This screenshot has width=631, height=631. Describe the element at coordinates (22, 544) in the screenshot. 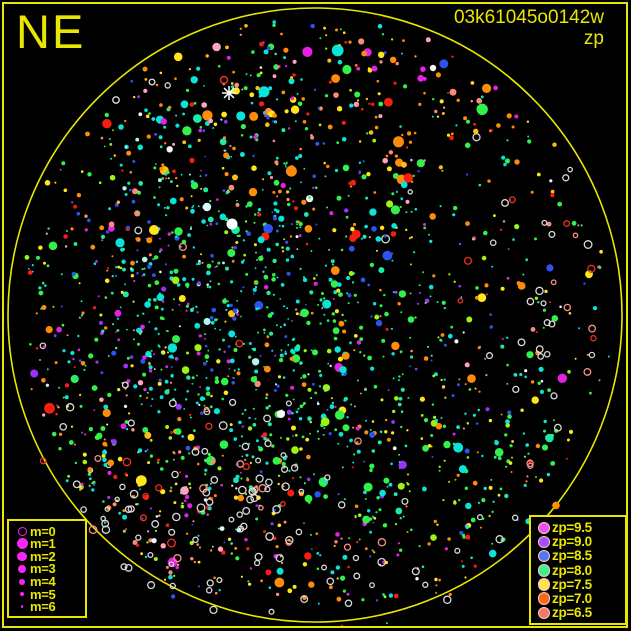

I see `magnitude-dot-icon` at that location.